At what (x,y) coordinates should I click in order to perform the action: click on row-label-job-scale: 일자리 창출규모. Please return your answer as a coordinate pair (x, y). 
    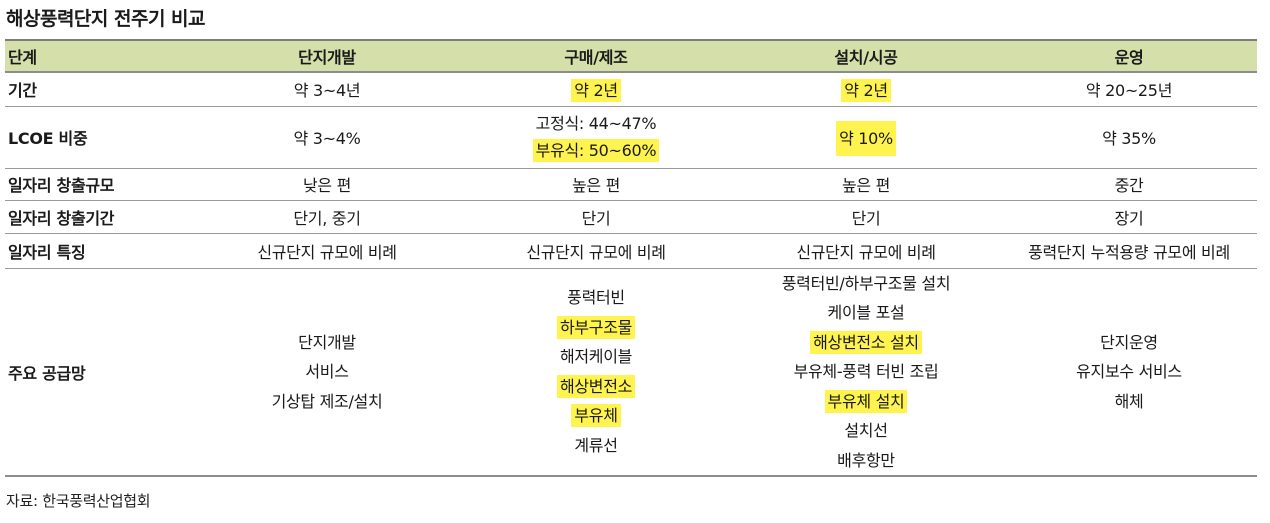
    Looking at the image, I should click on (99, 184).